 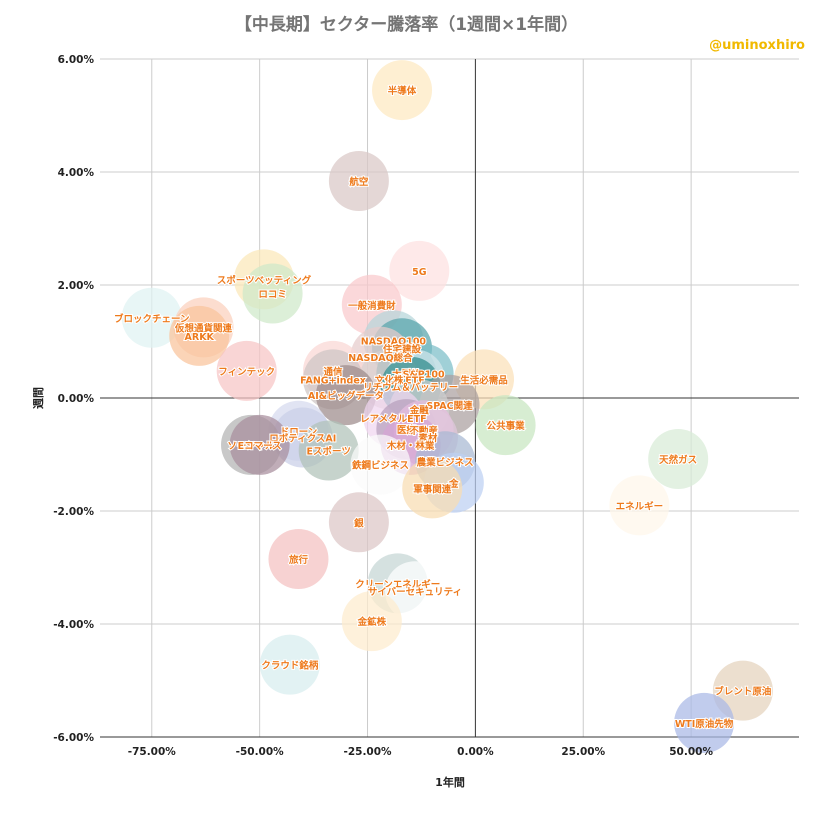 What do you see at coordinates (583, 752) in the screenshot?
I see `x-tick-label: 25.00%` at bounding box center [583, 752].